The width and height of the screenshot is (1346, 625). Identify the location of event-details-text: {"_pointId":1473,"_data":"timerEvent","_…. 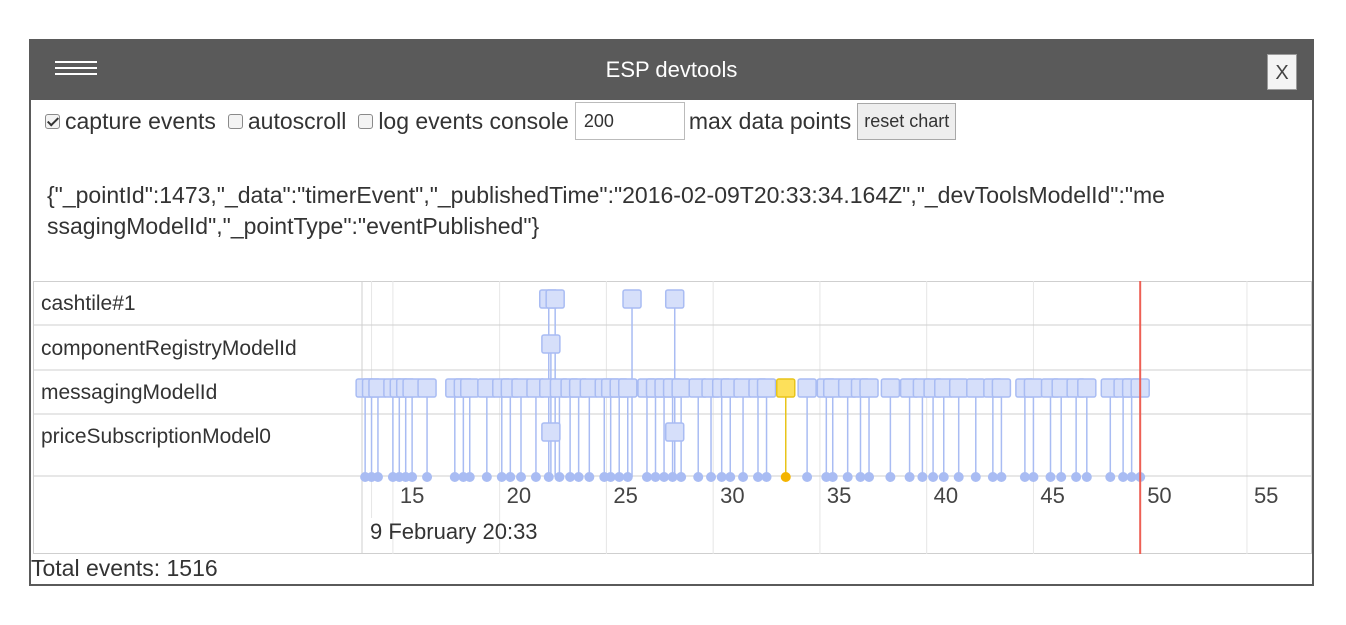
(606, 210).